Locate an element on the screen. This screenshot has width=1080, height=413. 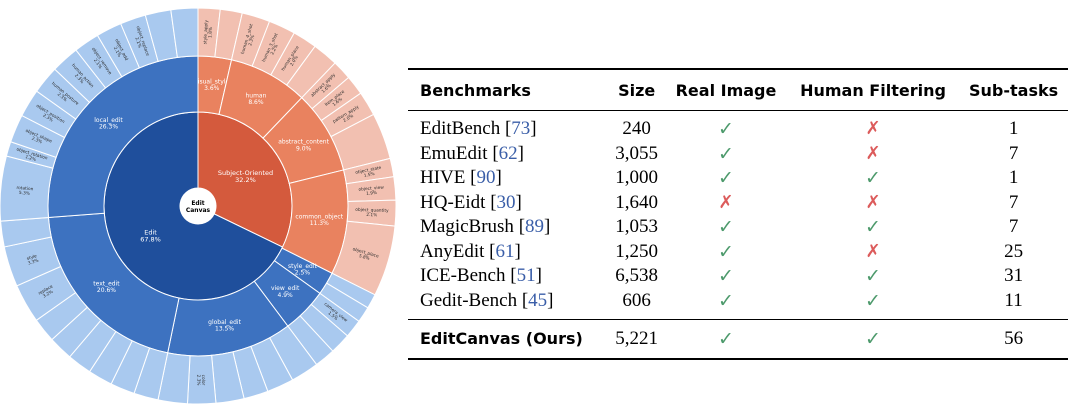
citation-link: 61 is located at coordinates (505, 251).